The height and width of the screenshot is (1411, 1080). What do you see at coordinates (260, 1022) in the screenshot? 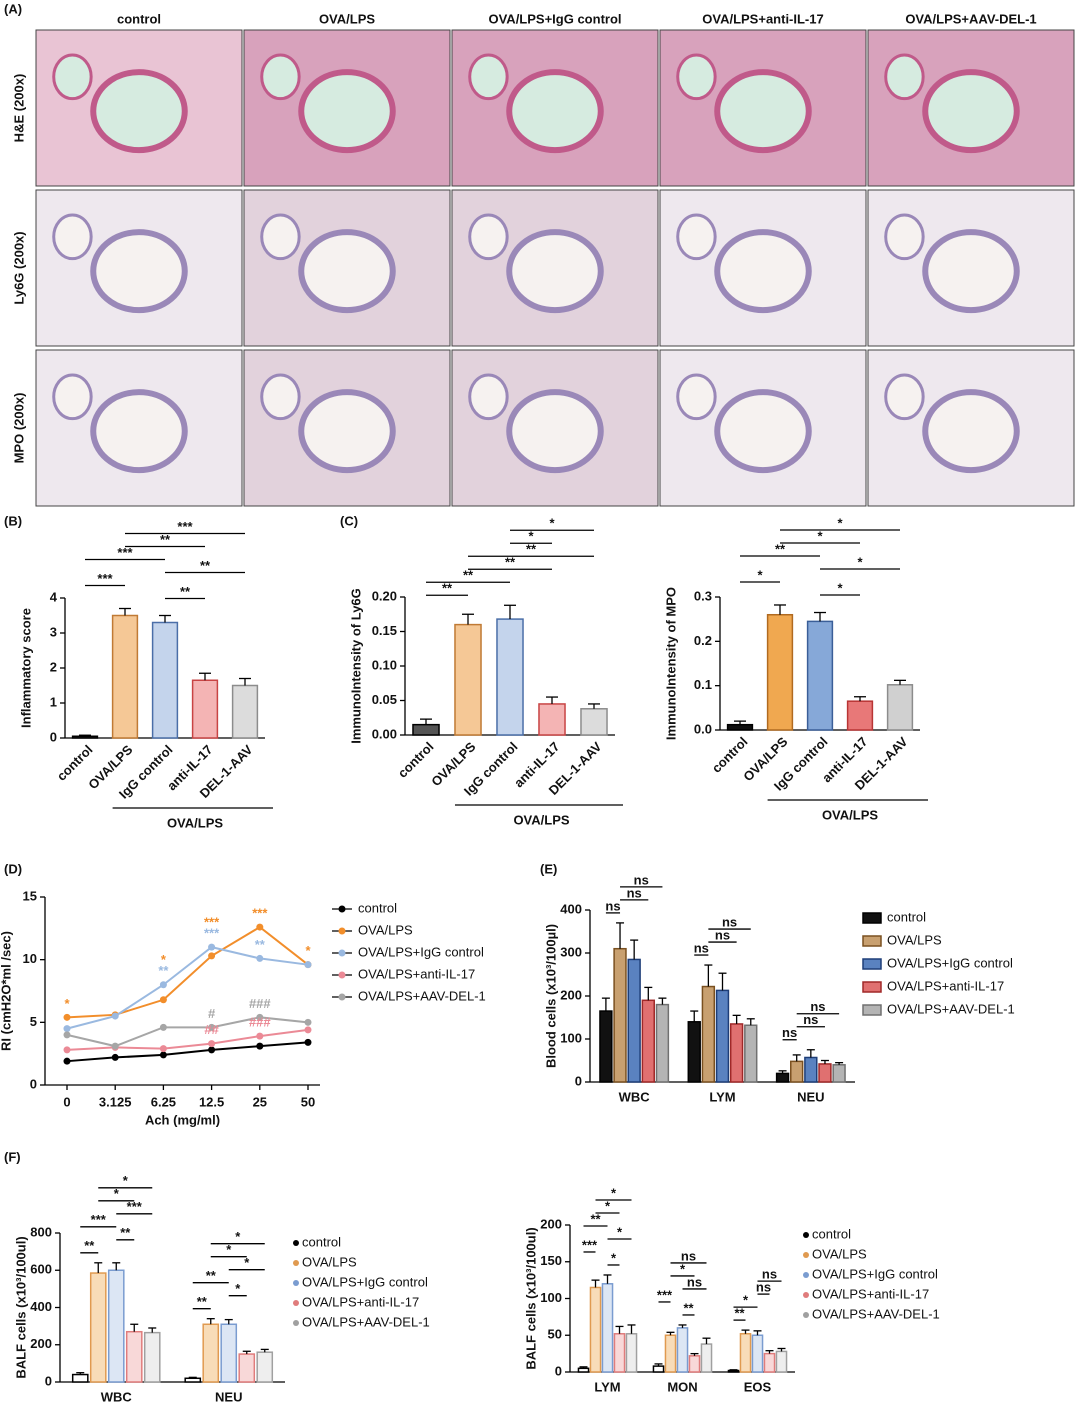
I see `significance-label: ###` at bounding box center [260, 1022].